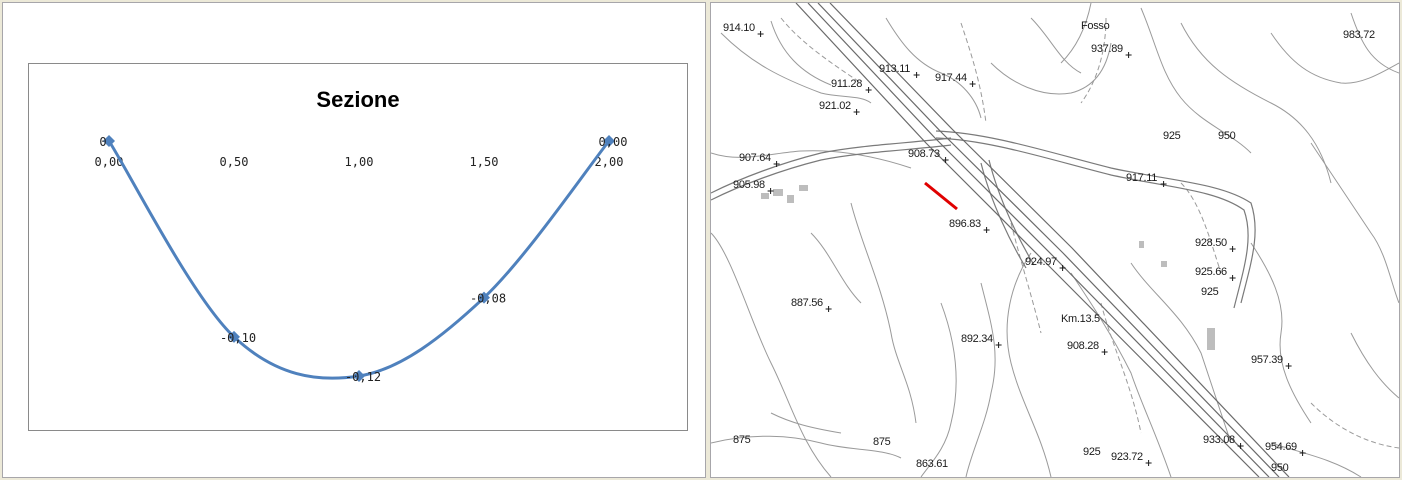 The width and height of the screenshot is (1402, 480). What do you see at coordinates (1127, 457) in the screenshot?
I see `elevation-label: 923.72` at bounding box center [1127, 457].